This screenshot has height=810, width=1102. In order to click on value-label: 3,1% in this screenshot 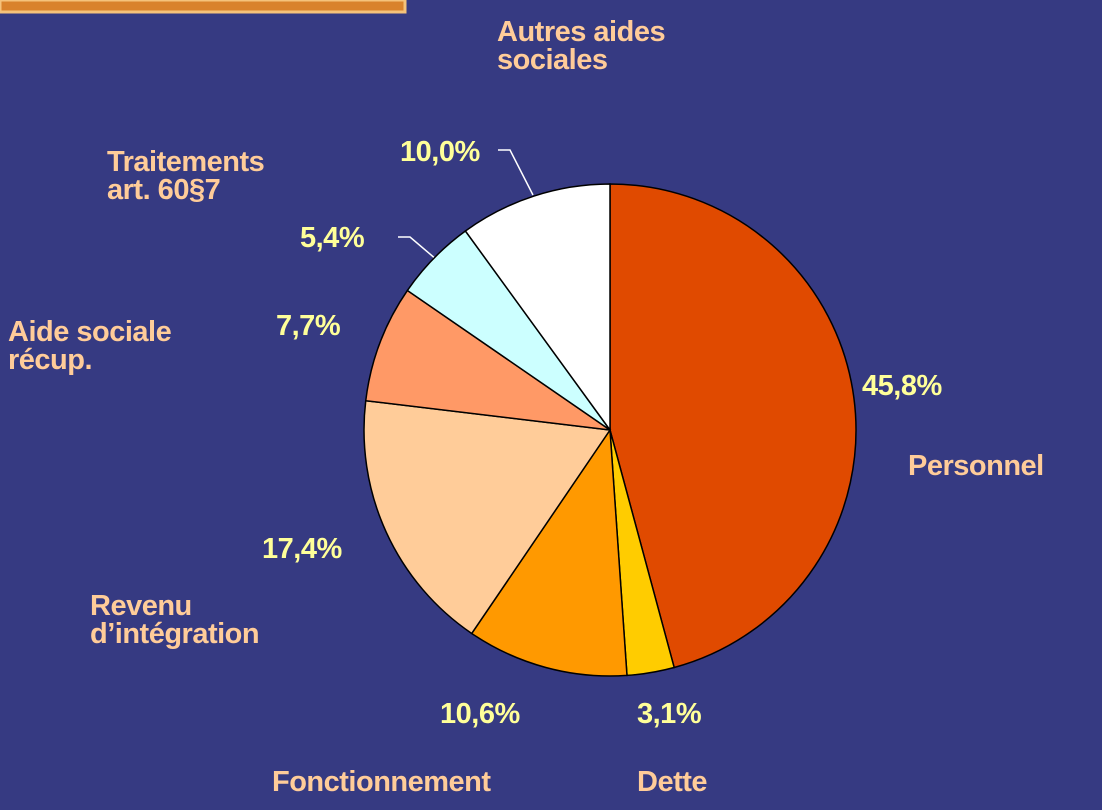, I will do `click(669, 714)`.